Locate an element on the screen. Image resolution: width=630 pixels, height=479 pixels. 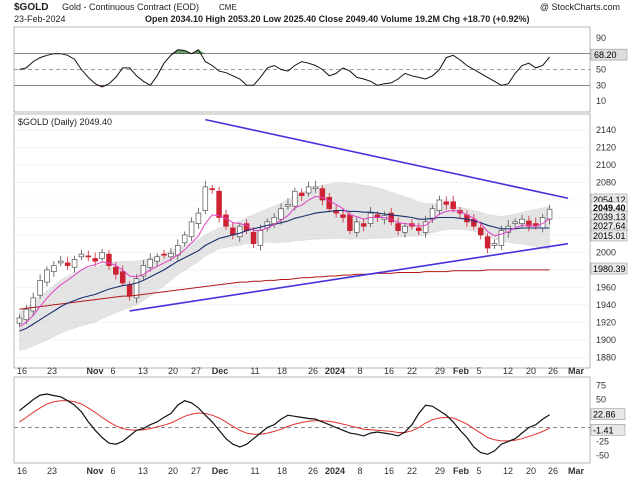
x-tick-label: 29 is located at coordinates (440, 371).